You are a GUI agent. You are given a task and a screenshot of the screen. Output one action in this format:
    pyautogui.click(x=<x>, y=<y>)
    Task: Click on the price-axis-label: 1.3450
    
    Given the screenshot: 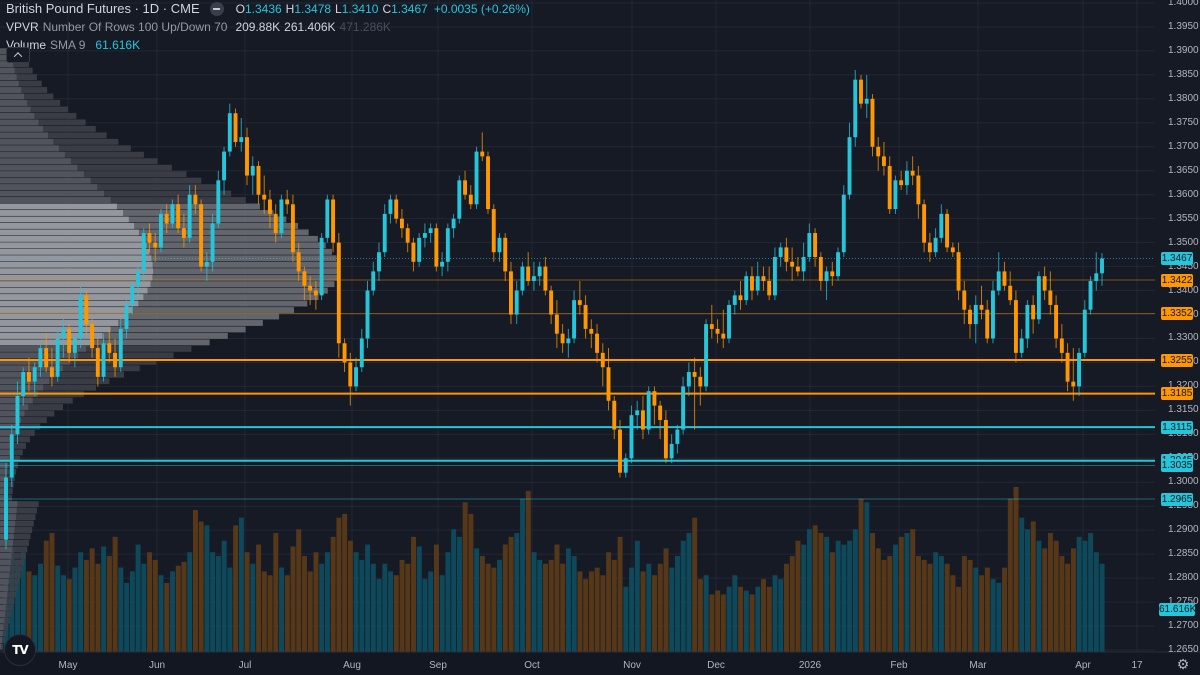 What is the action you would take?
    pyautogui.click(x=1183, y=266)
    